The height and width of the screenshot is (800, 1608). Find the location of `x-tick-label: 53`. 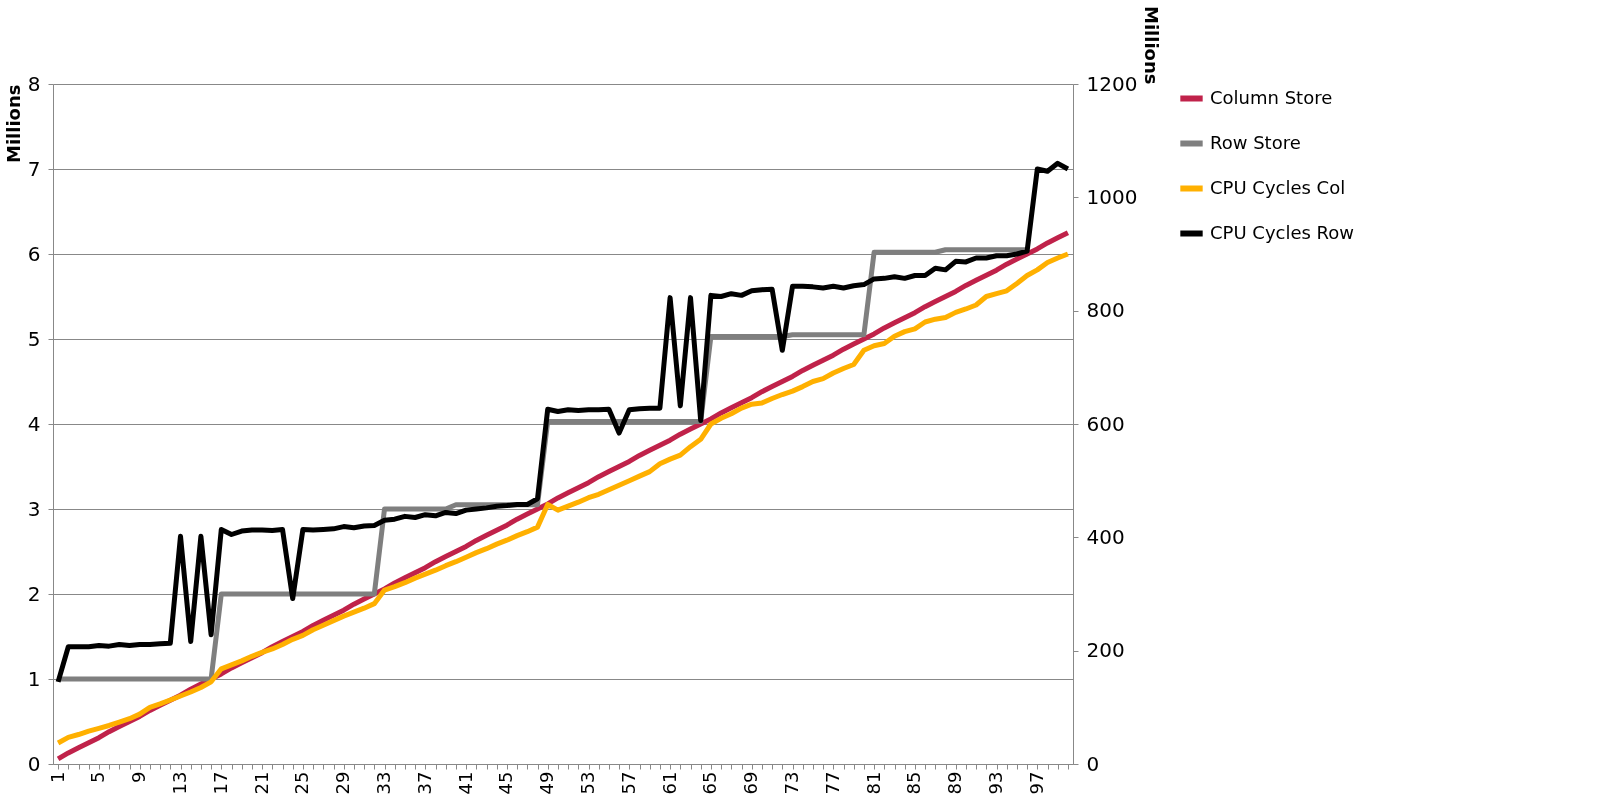

x-tick-label: 53 is located at coordinates (587, 783).